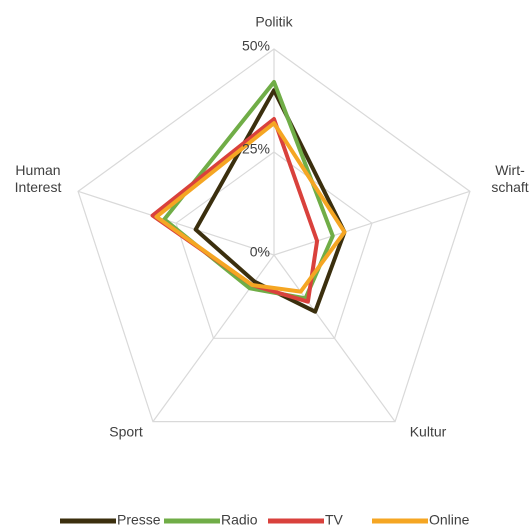 This screenshot has height=532, width=531. I want to click on category-label: Sport, so click(126, 432).